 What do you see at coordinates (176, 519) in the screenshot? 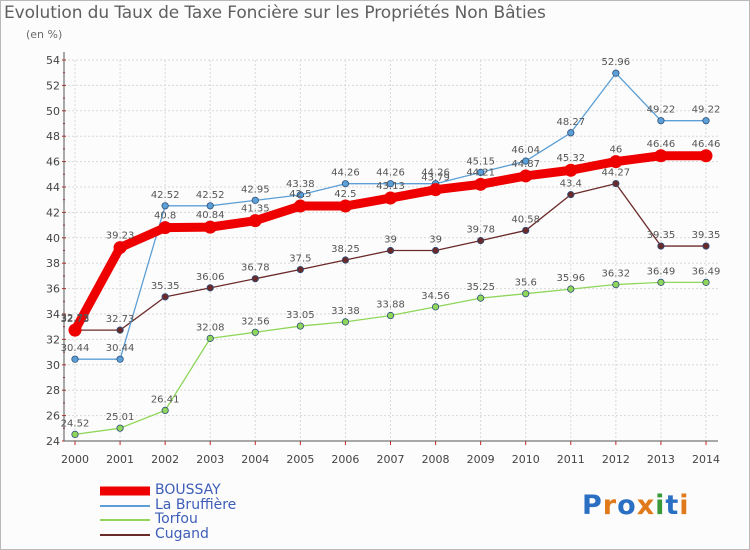
I see `legend-label: Torfou` at bounding box center [176, 519].